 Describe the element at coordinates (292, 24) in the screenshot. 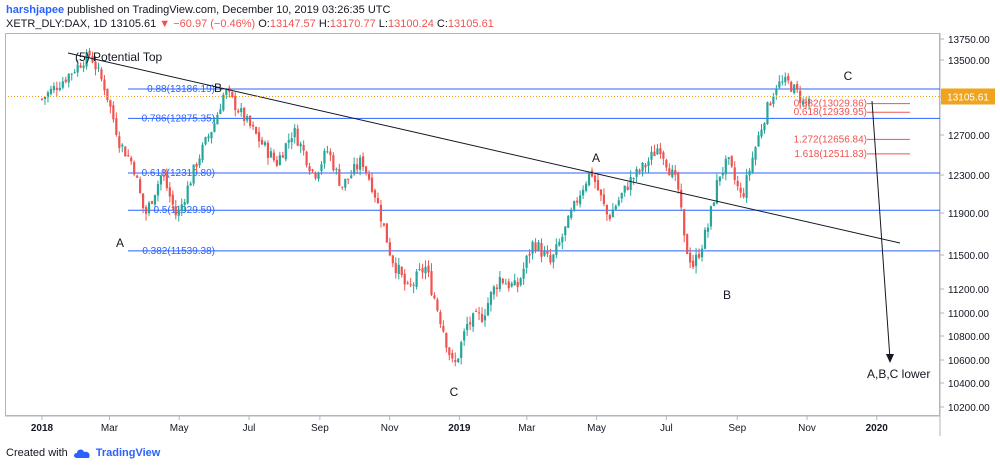

I see `open-value: 13147.57` at that location.